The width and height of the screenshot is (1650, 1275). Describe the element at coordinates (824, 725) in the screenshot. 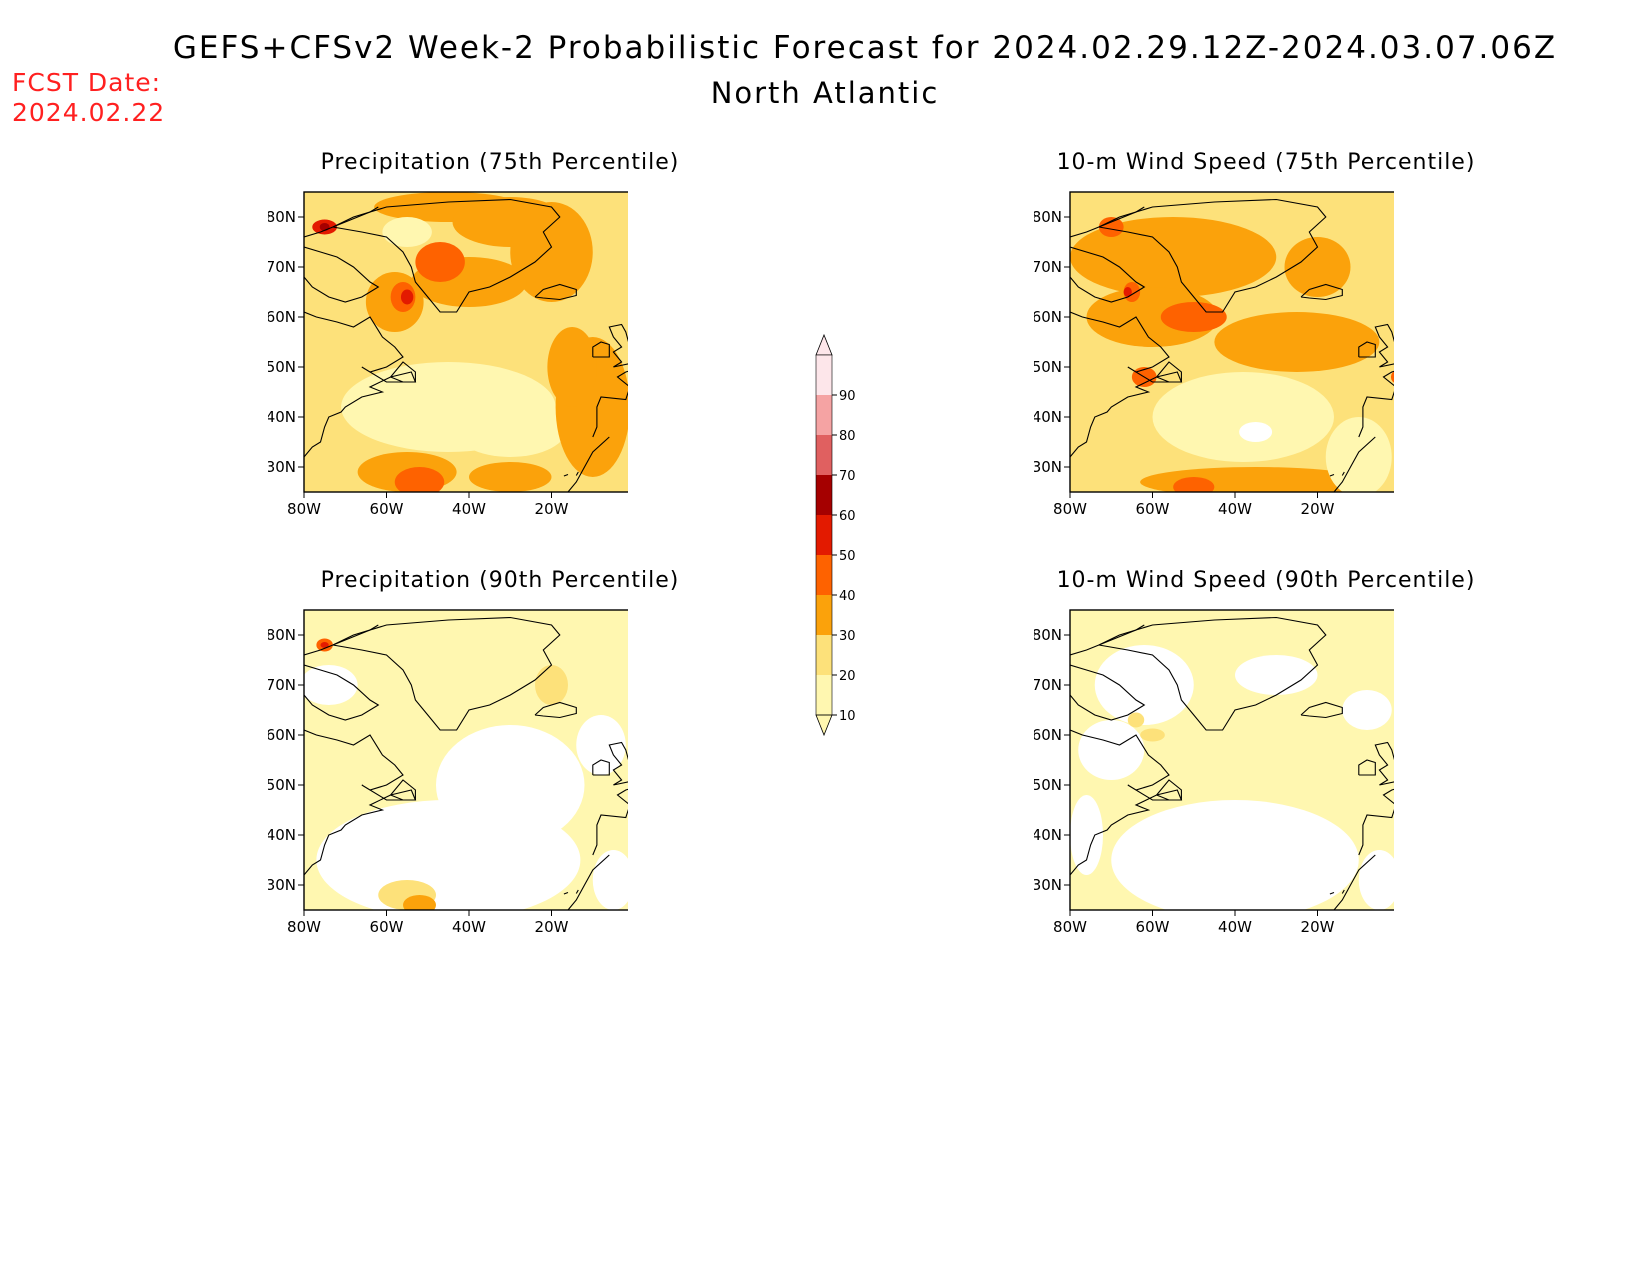

I see `colorbar-bottom-arrow` at that location.